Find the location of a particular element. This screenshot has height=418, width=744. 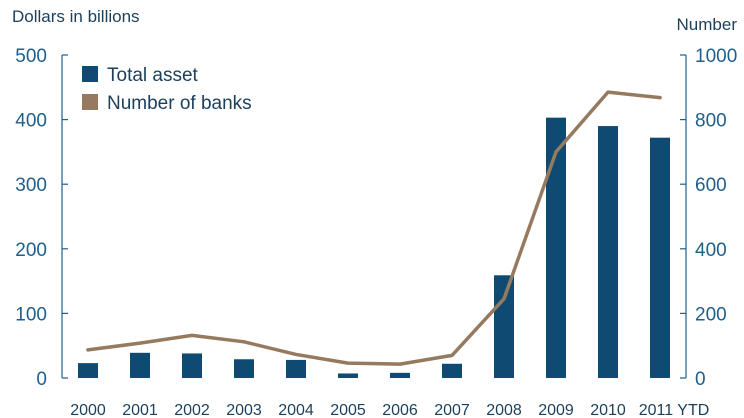

legend-label-bar: Total asset is located at coordinates (153, 75).